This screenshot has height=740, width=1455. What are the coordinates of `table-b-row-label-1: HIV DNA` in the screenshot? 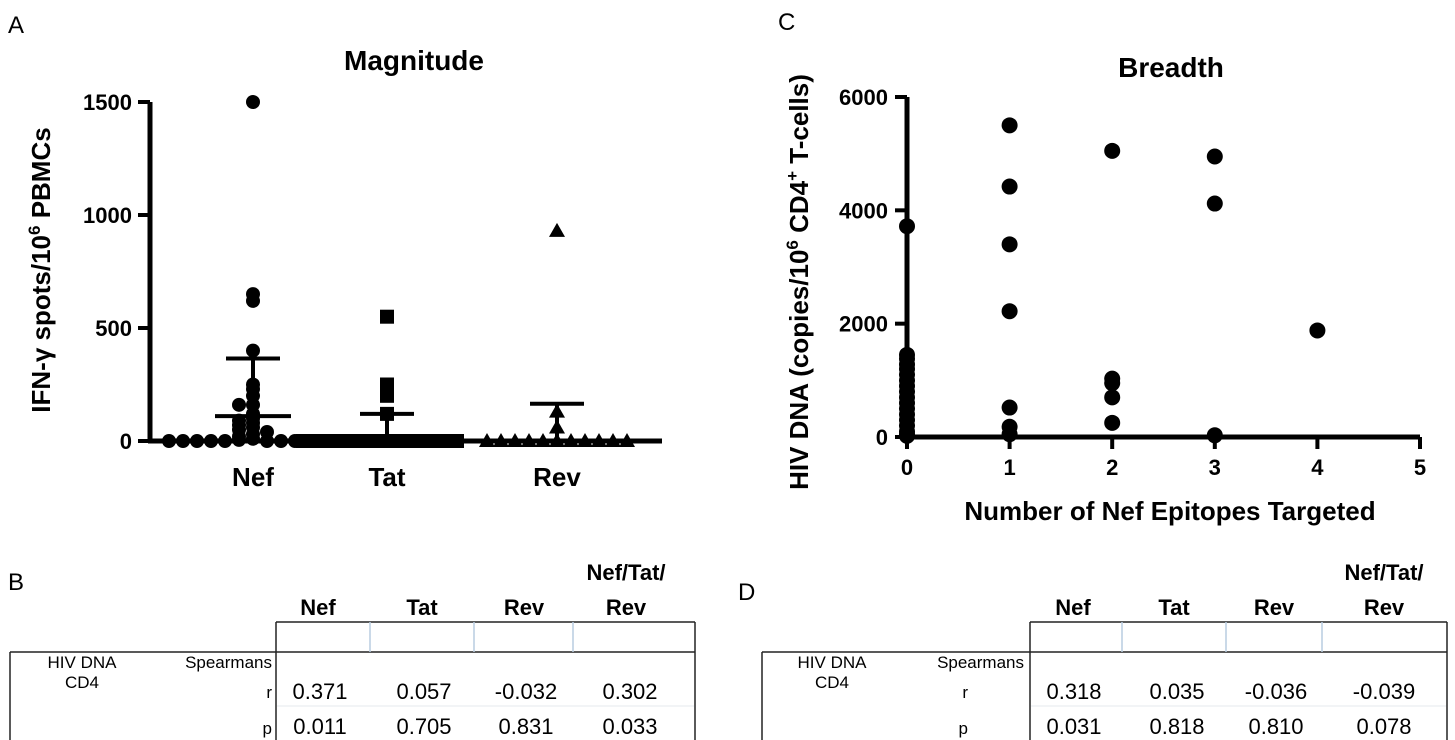 It's located at (83, 662).